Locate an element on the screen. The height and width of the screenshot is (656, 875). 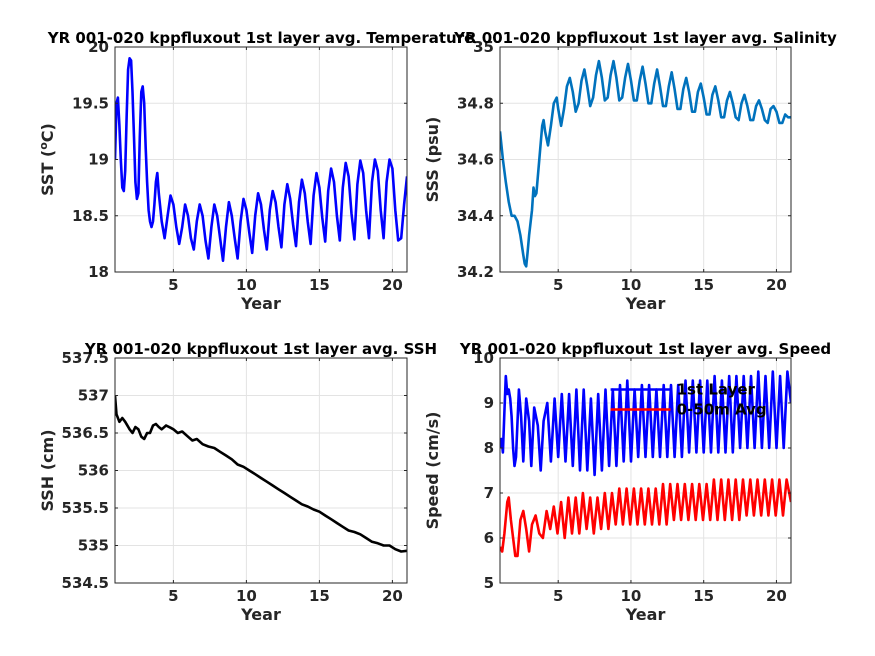
y-tick-label: 18.5 is located at coordinates (90, 216).